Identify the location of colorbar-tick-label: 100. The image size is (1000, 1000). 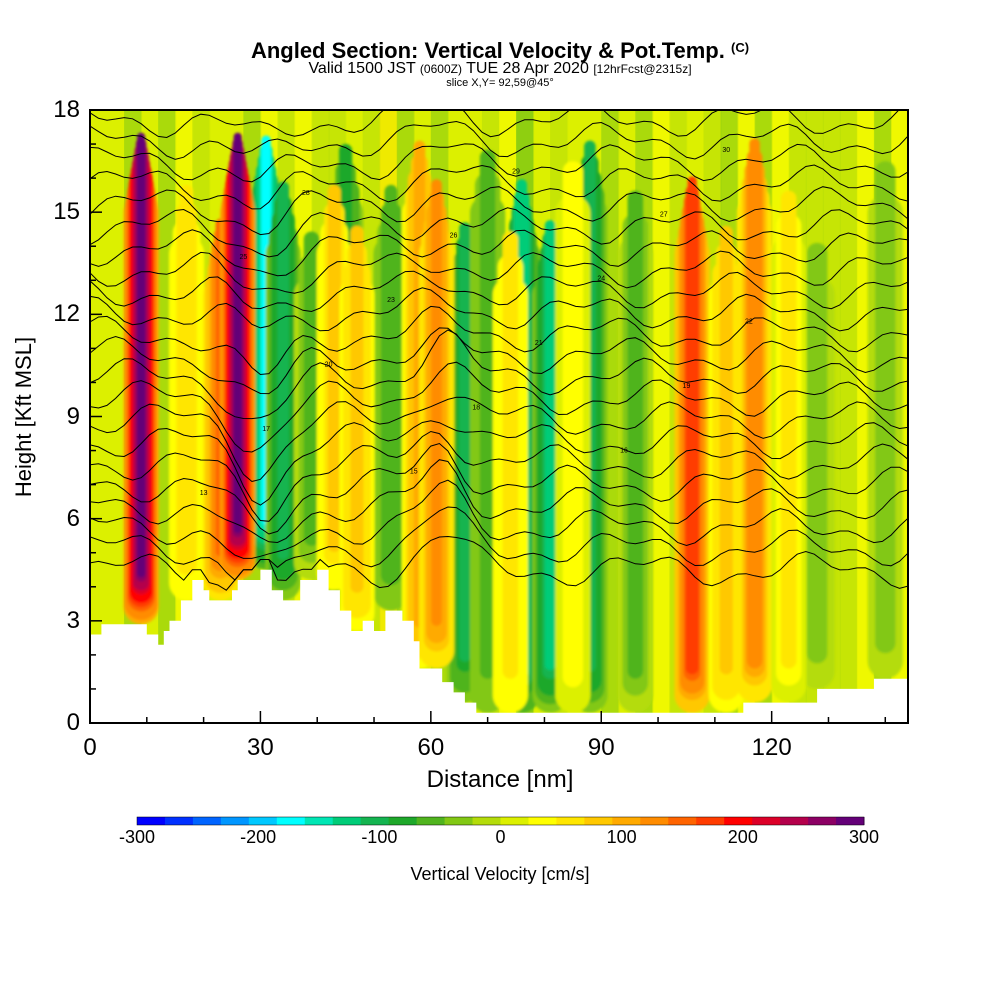
(621, 837).